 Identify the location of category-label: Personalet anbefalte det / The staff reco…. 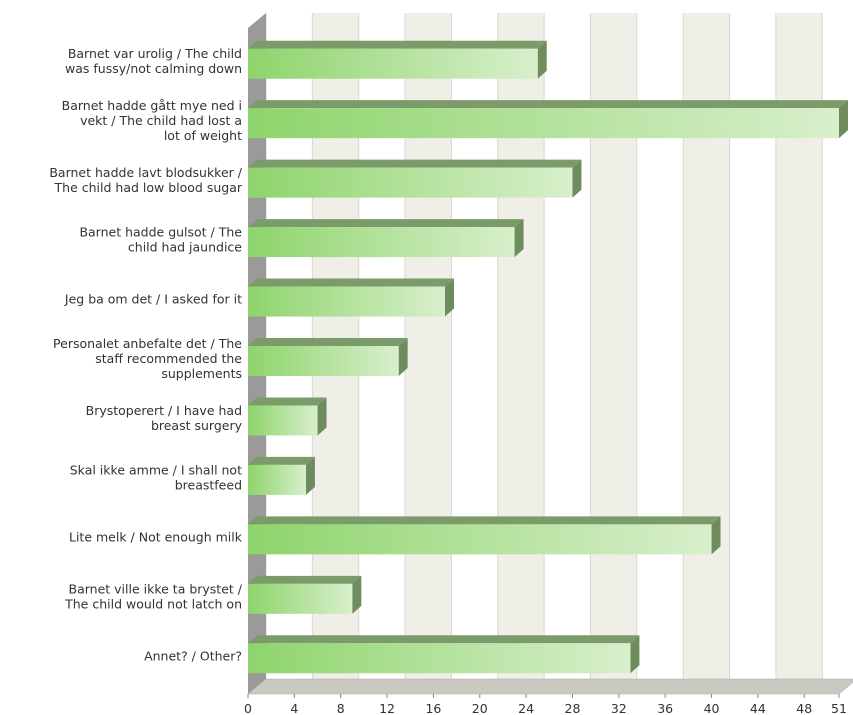
(147, 358).